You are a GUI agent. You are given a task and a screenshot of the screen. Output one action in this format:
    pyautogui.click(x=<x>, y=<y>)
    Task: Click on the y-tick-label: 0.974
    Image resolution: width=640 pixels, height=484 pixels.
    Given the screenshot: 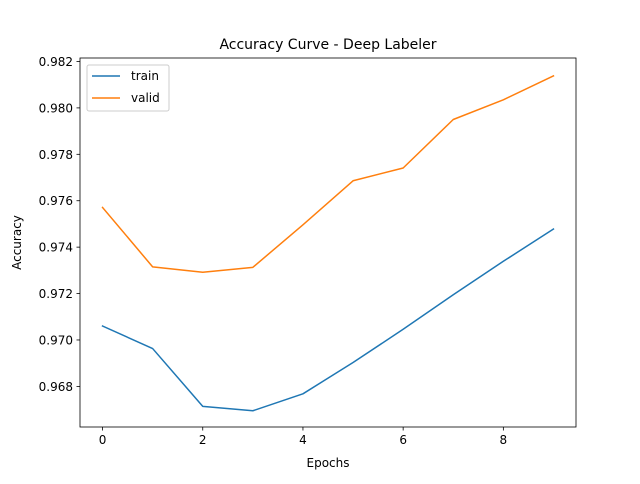 What is the action you would take?
    pyautogui.click(x=56, y=248)
    